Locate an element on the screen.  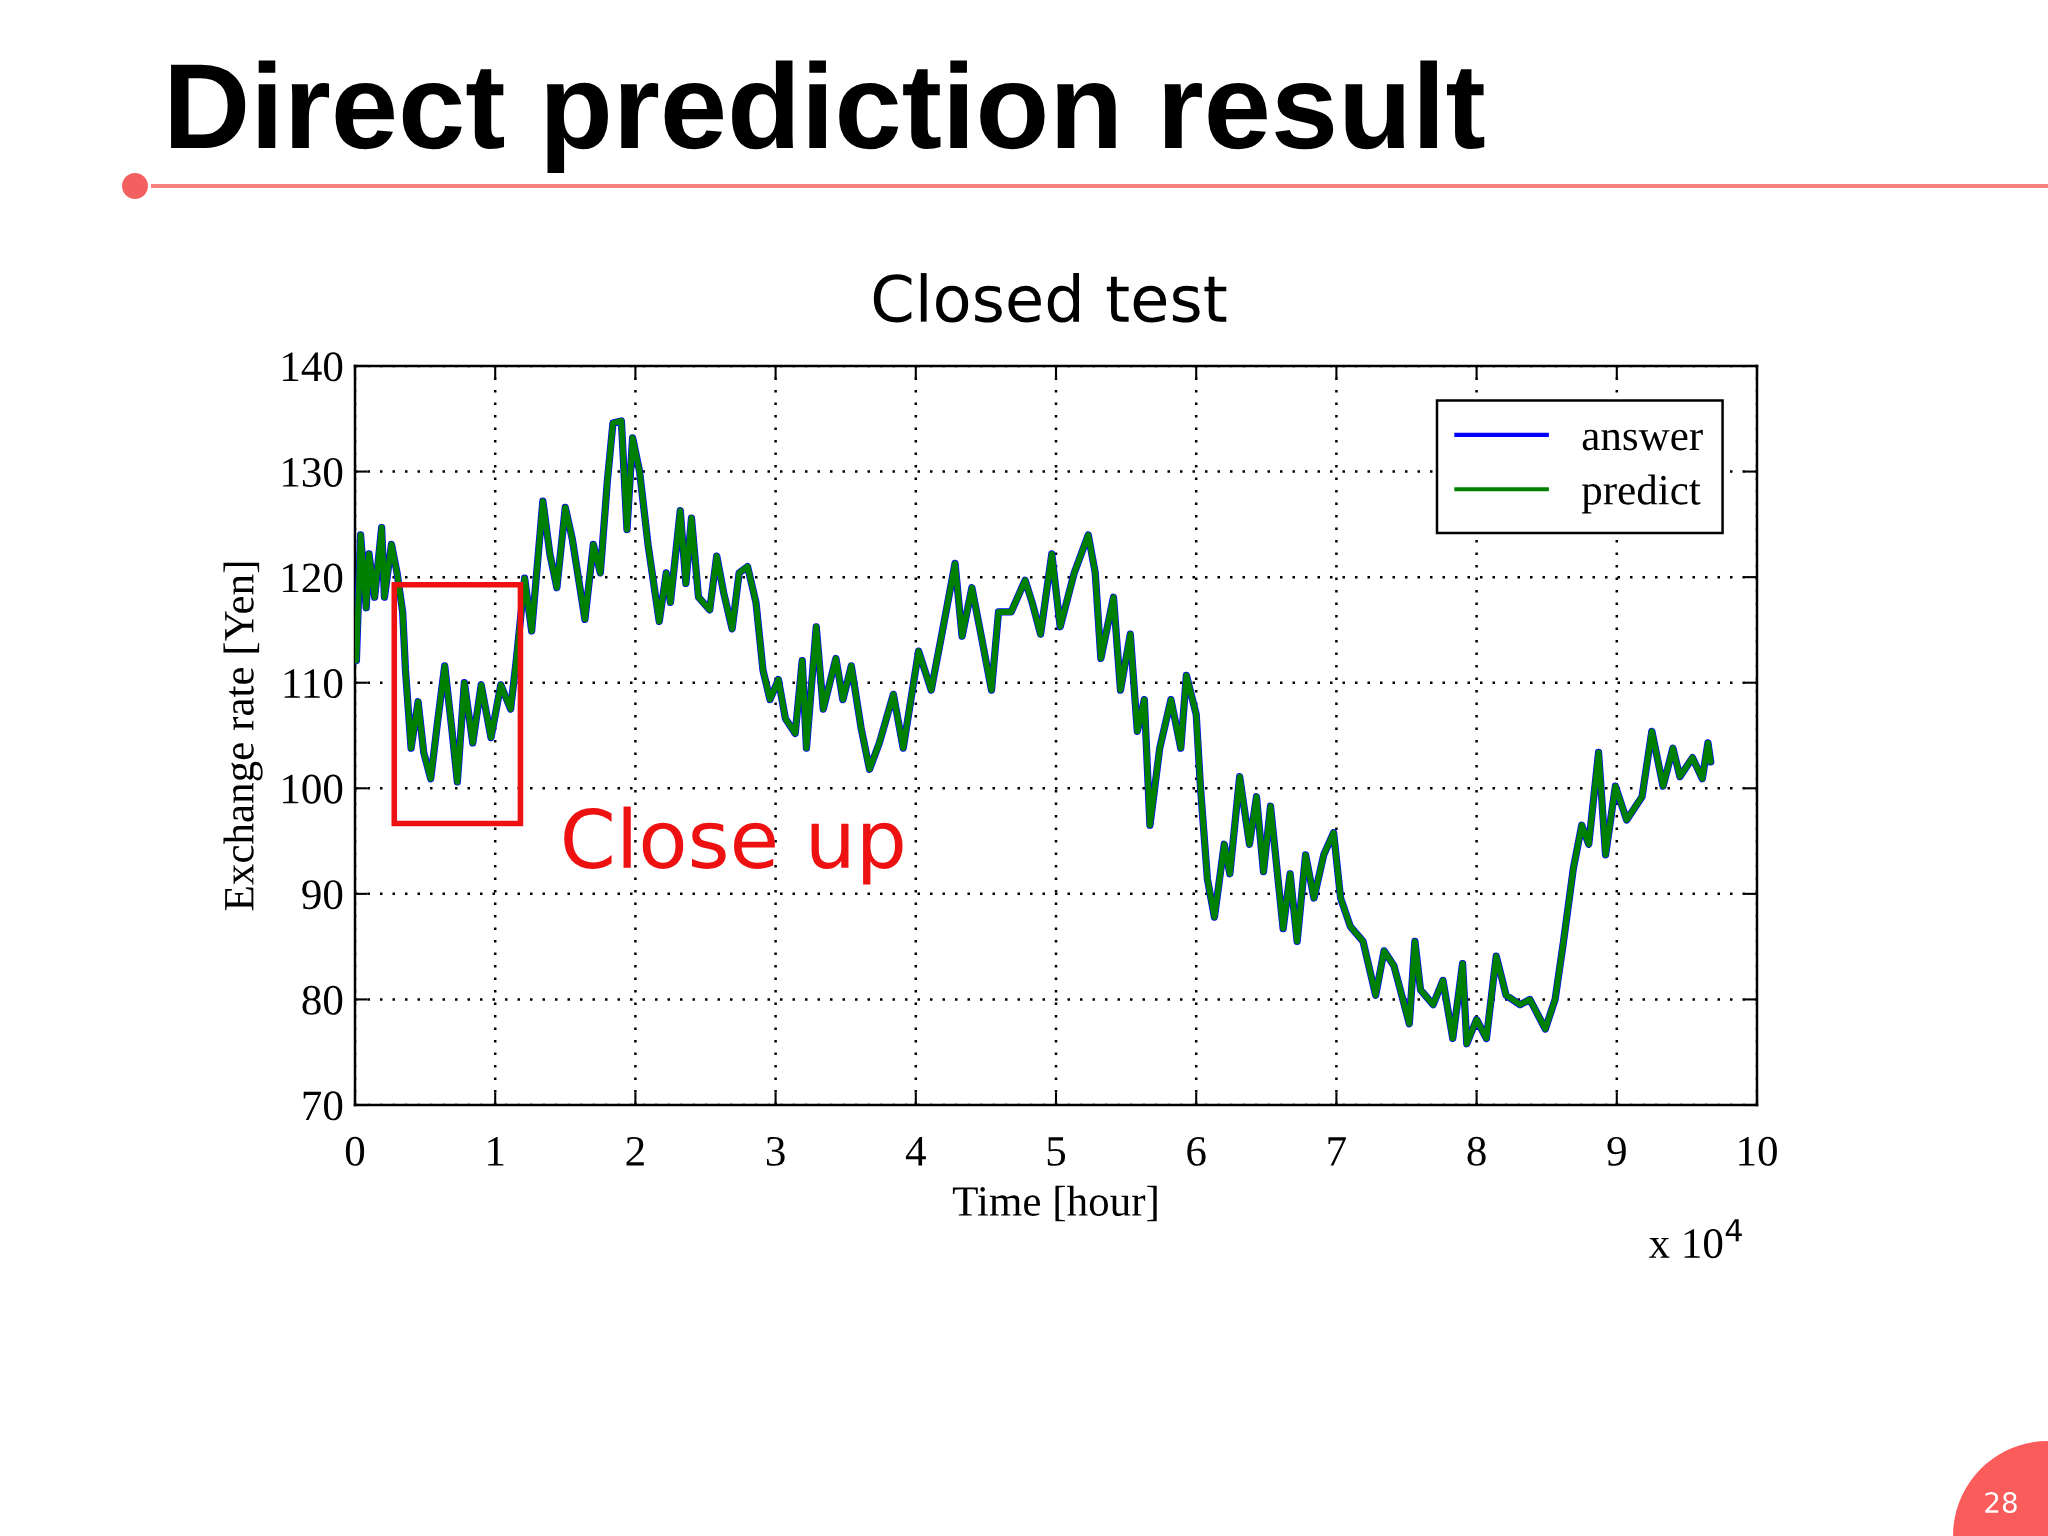
x-tick-label: 3 is located at coordinates (775, 1151).